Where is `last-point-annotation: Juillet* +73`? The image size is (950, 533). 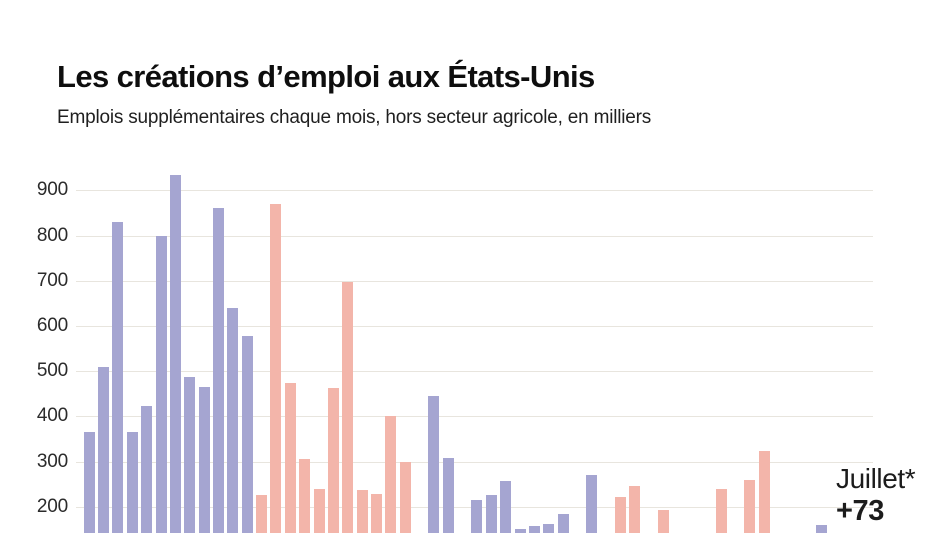
last-point-annotation: Juillet* +73 is located at coordinates (876, 495).